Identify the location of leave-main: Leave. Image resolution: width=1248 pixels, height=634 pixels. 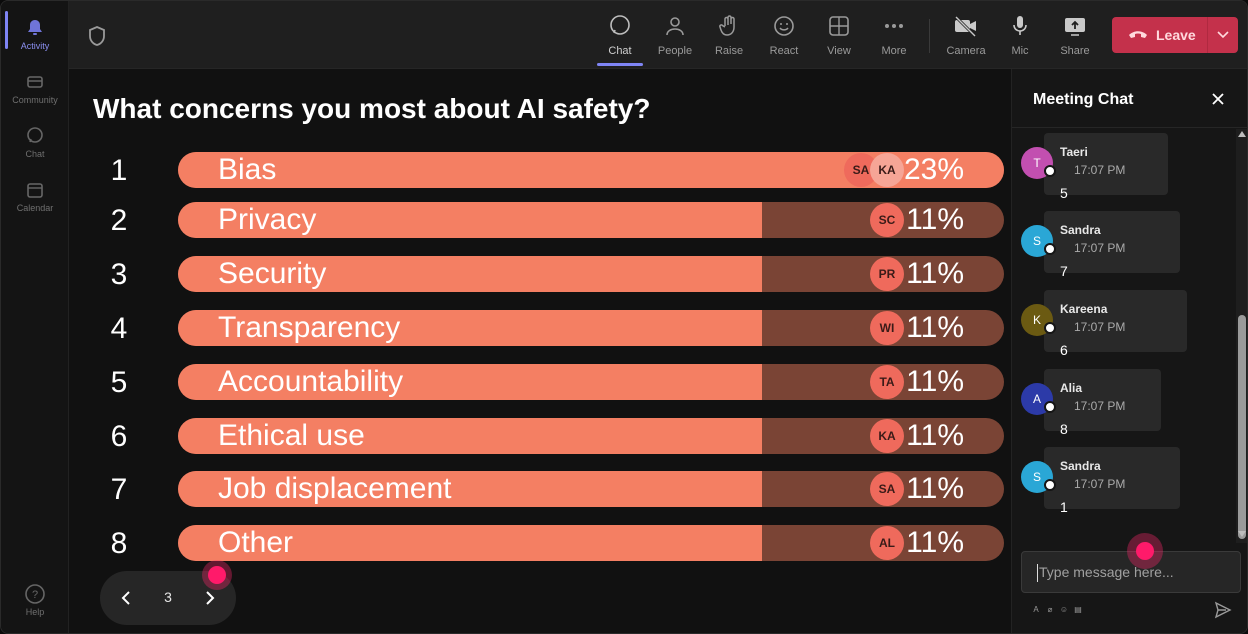
(1159, 35).